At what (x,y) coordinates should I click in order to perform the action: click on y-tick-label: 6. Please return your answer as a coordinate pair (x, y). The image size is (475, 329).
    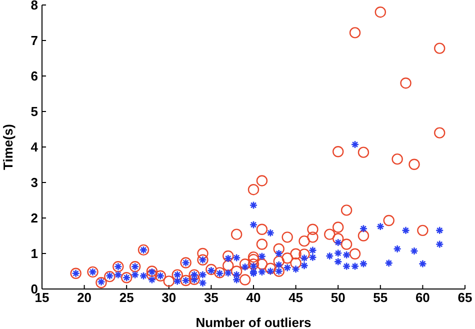
    Looking at the image, I should click on (34, 76).